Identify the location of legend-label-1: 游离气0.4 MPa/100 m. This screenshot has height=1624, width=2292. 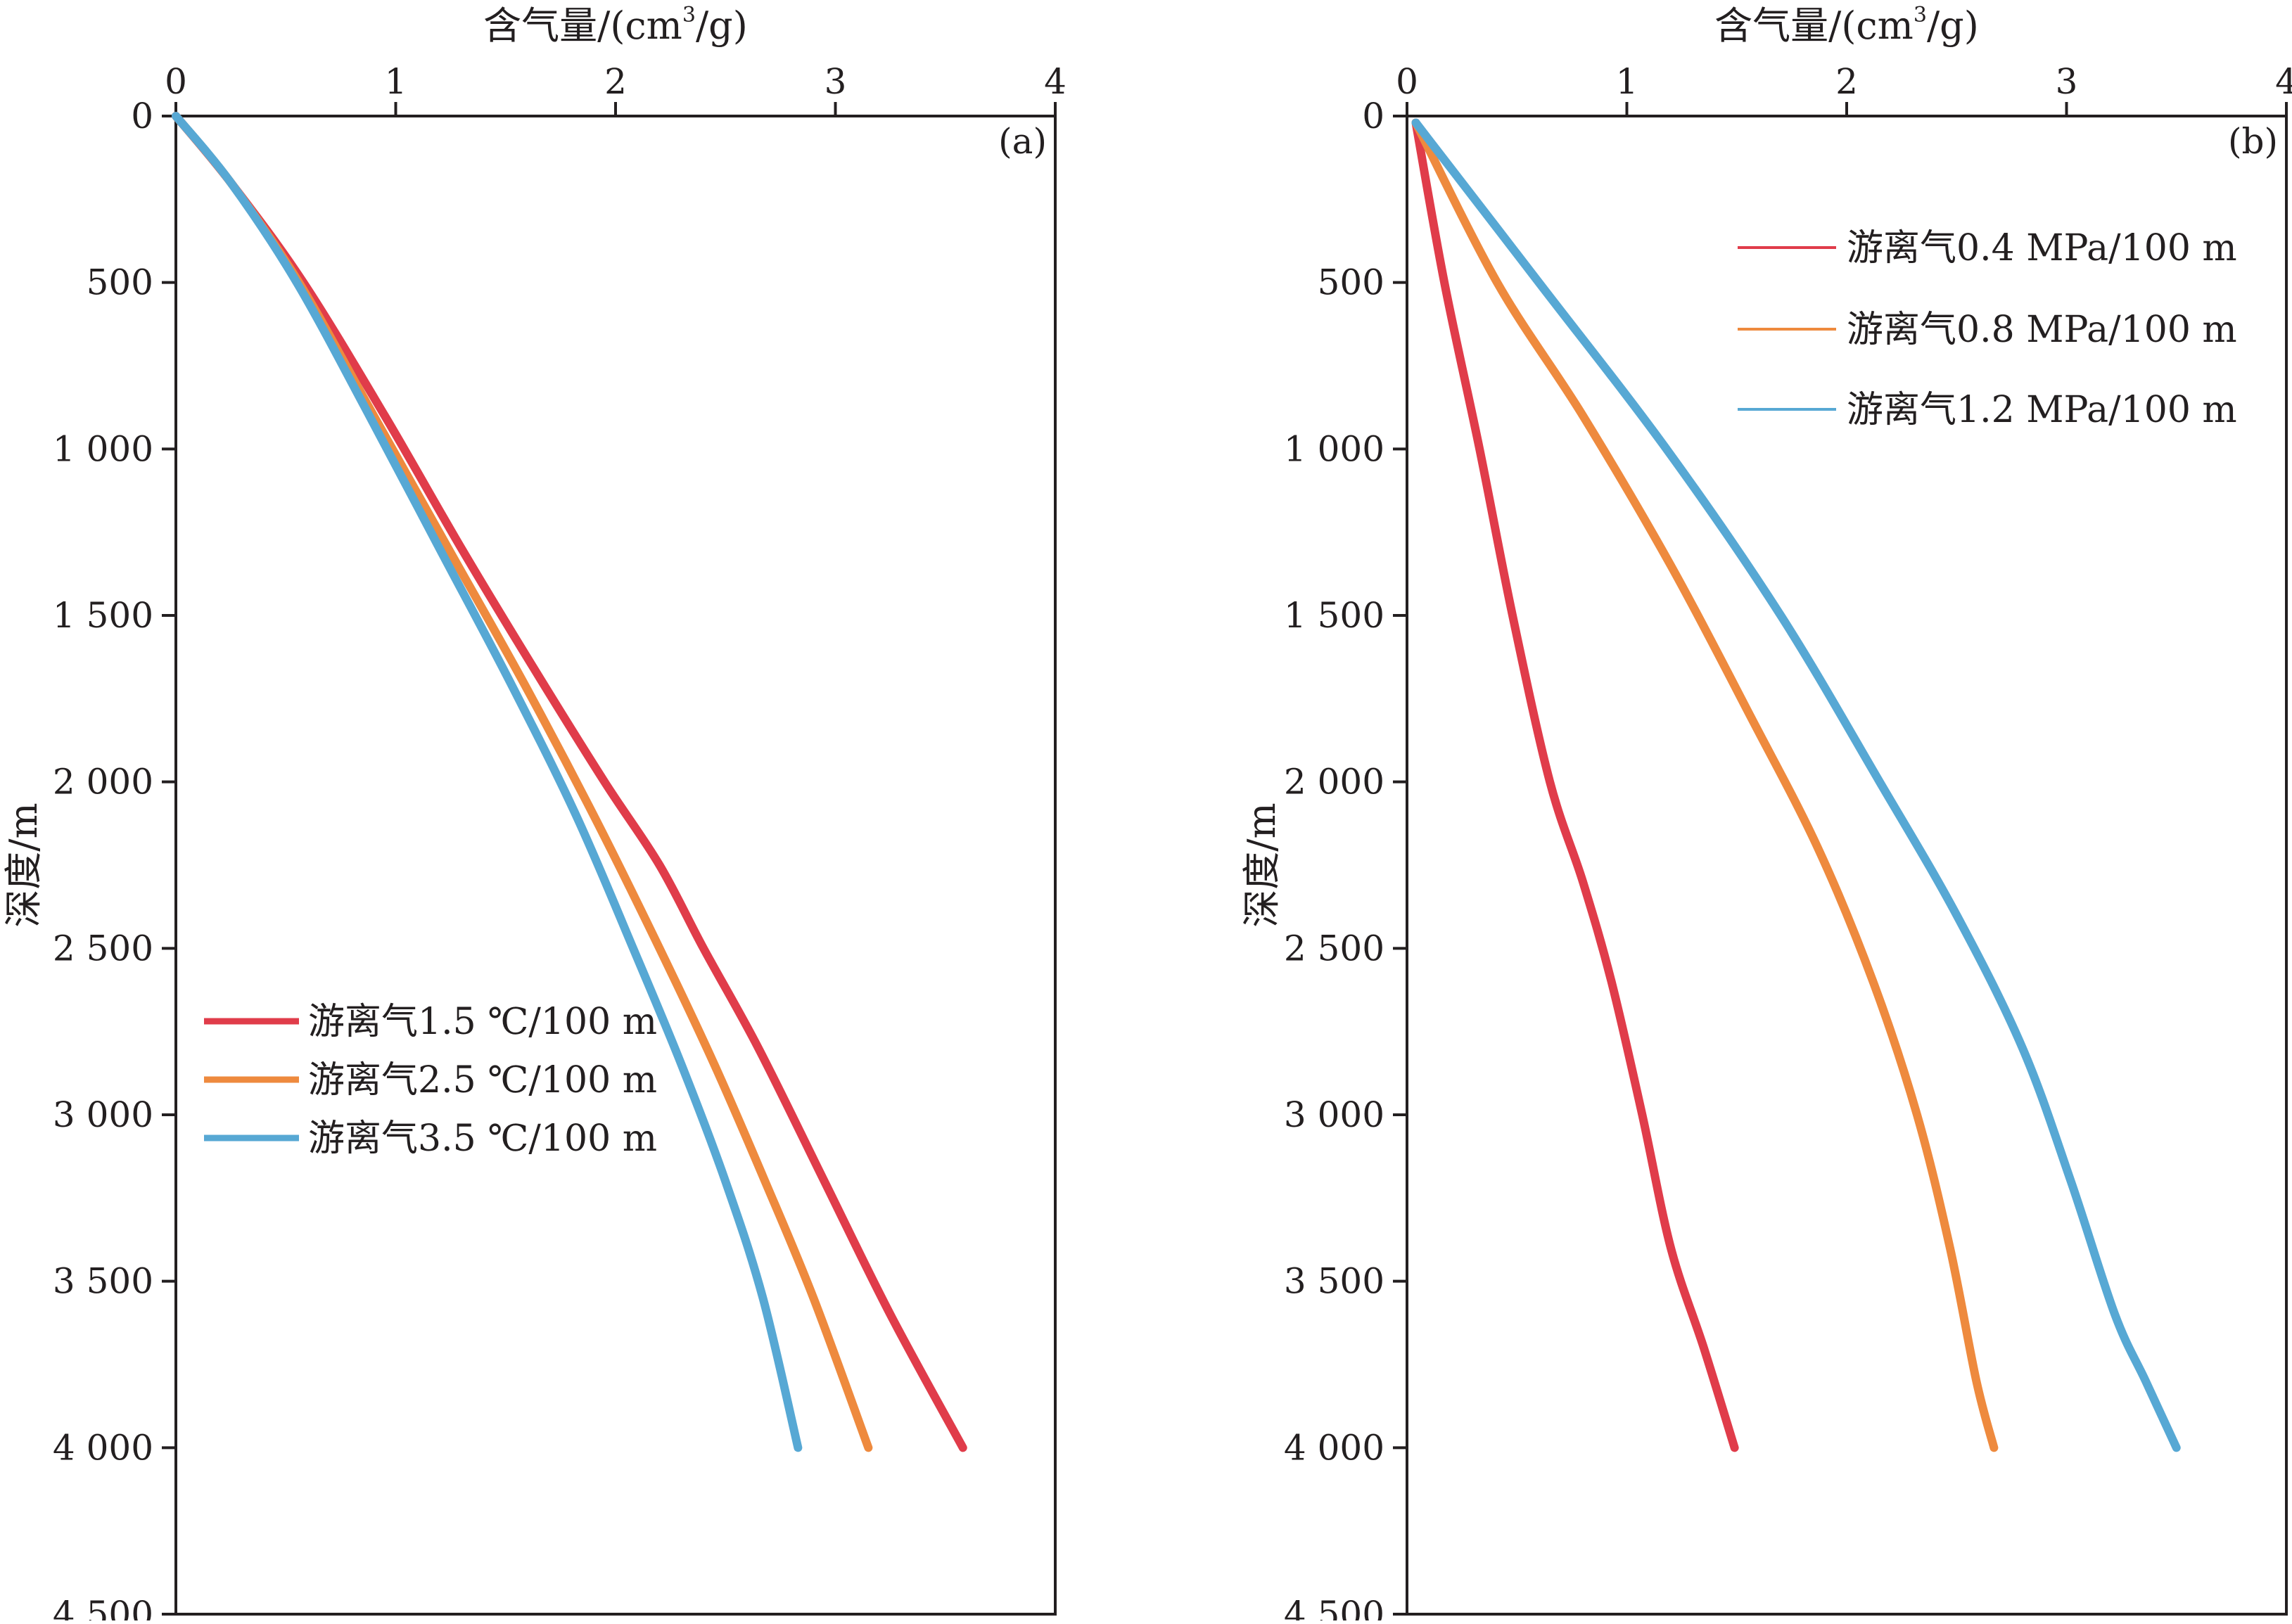
(2042, 248).